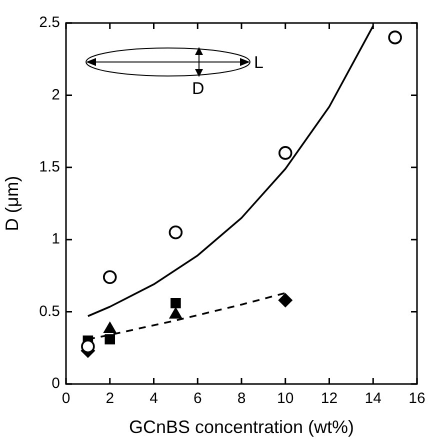 Image resolution: width=448 pixels, height=443 pixels. What do you see at coordinates (241, 399) in the screenshot?
I see `x-tick-label: 8` at bounding box center [241, 399].